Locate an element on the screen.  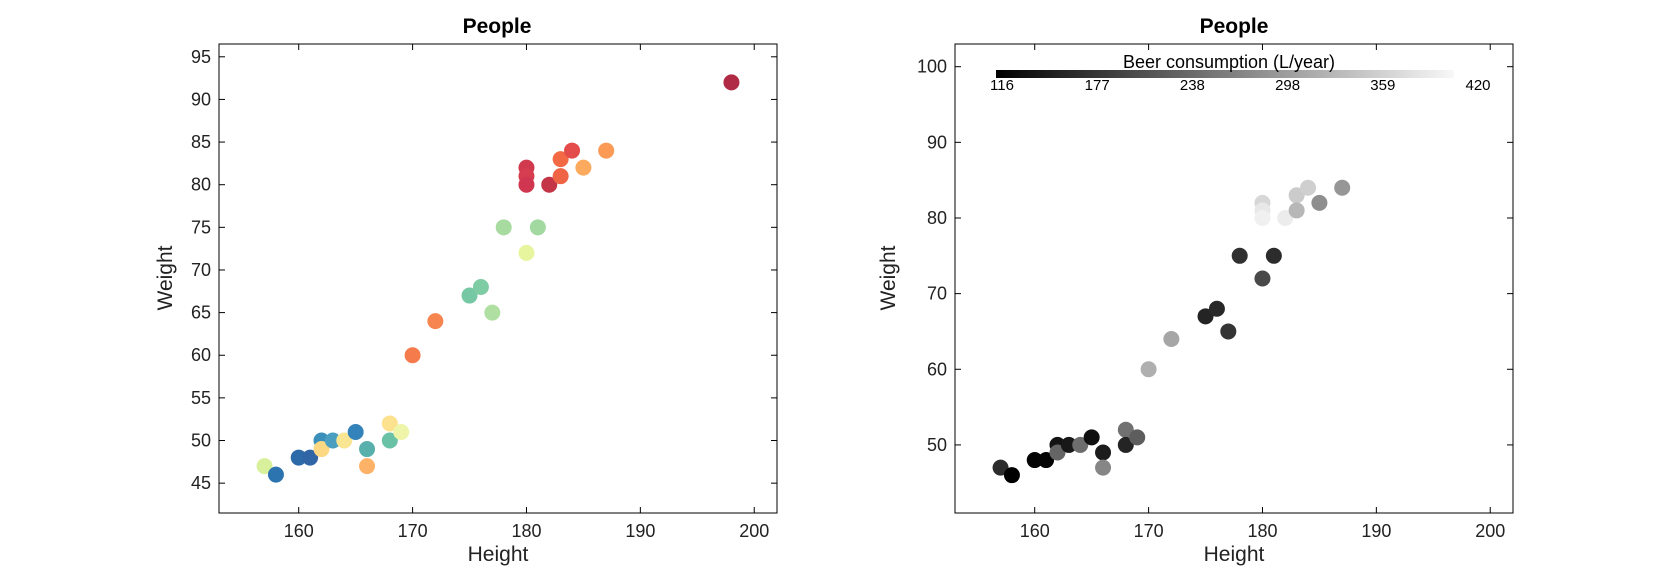
y-tick-label: 100 is located at coordinates (932, 67).